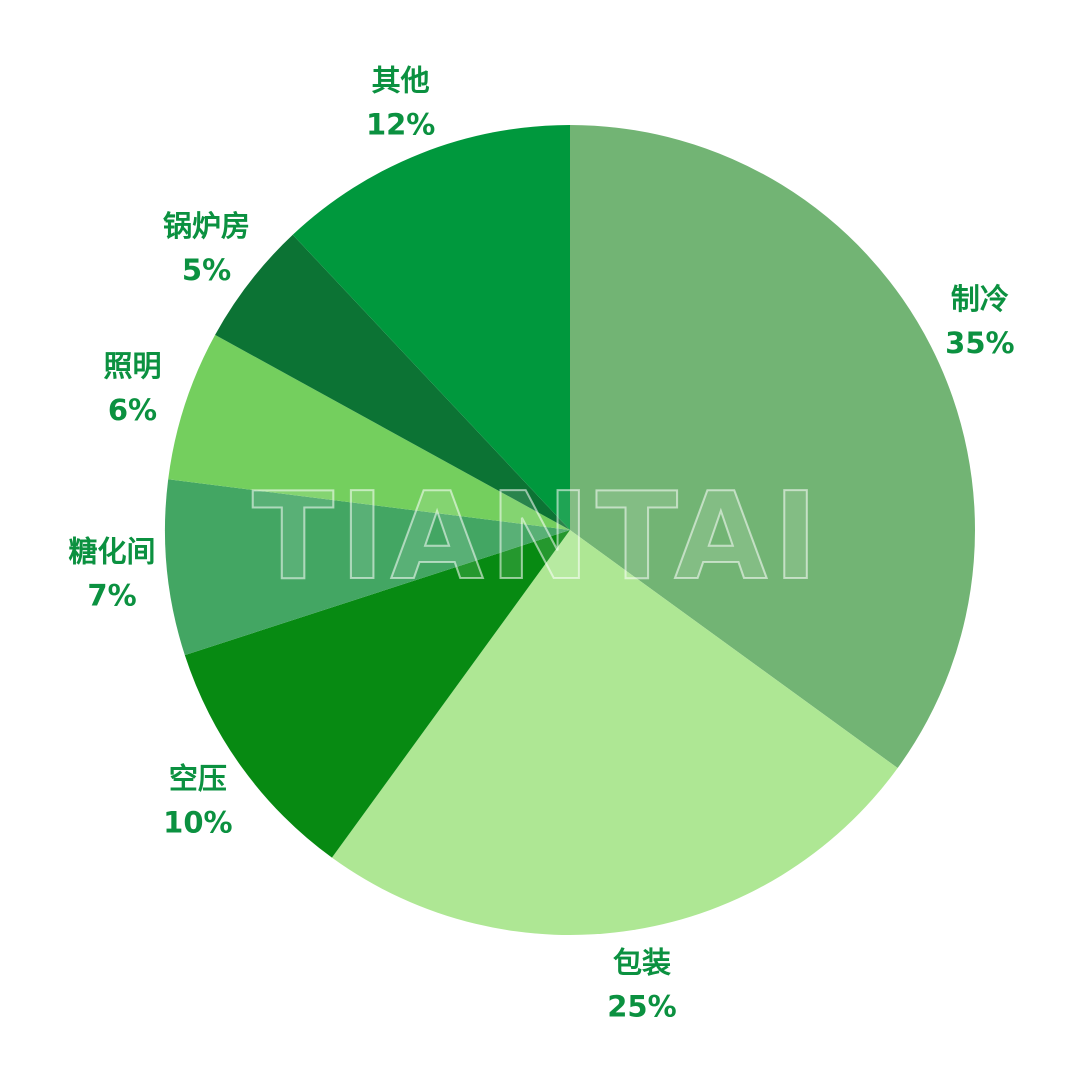 Image resolution: width=1080 pixels, height=1080 pixels. Describe the element at coordinates (401, 80) in the screenshot. I see `slice-category-label: 其他` at that location.